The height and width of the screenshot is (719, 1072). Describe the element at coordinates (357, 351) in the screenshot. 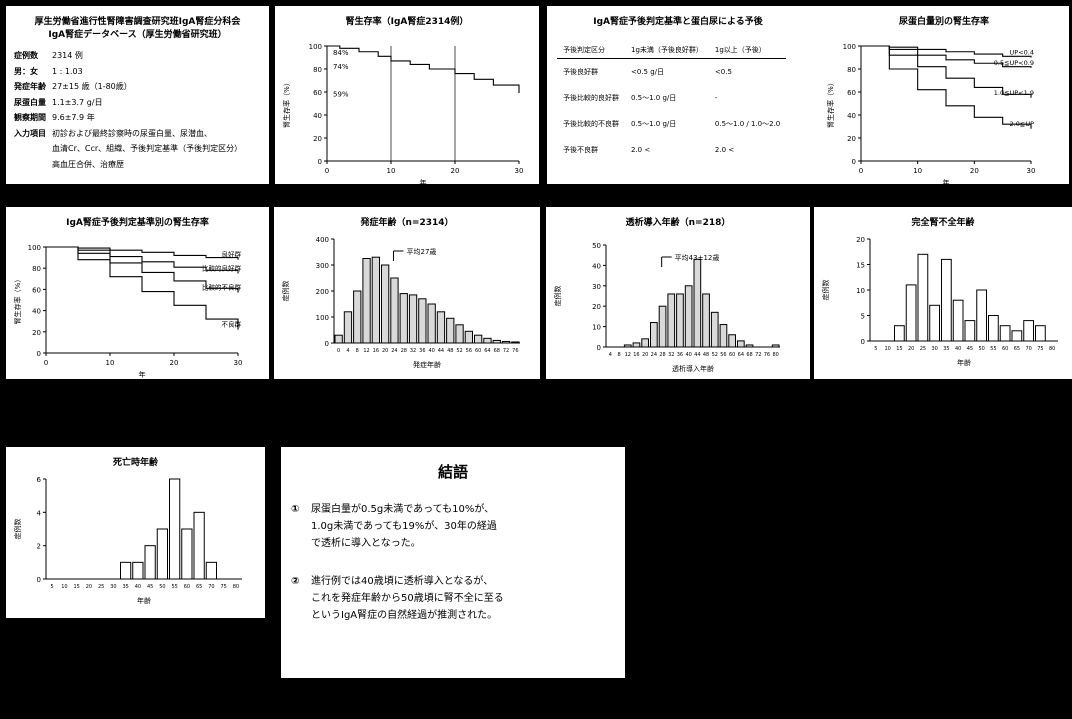

I see `x-tick-label: 8` at that location.